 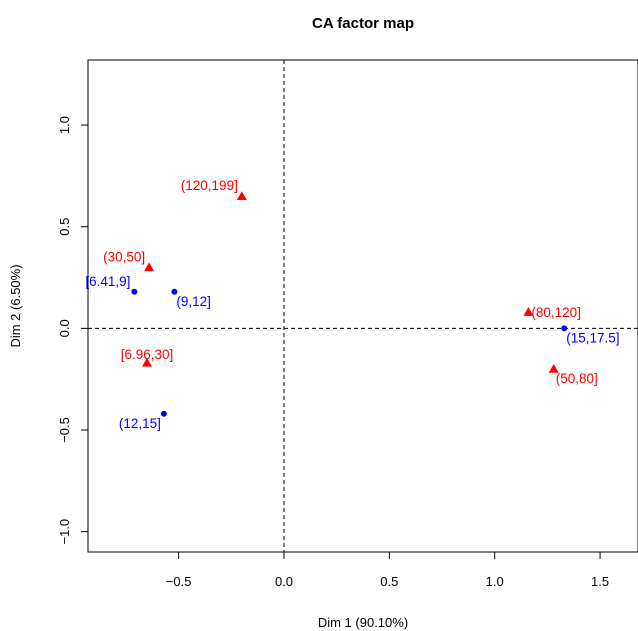 What do you see at coordinates (179, 581) in the screenshot?
I see `x-tick-label: −0.5` at bounding box center [179, 581].